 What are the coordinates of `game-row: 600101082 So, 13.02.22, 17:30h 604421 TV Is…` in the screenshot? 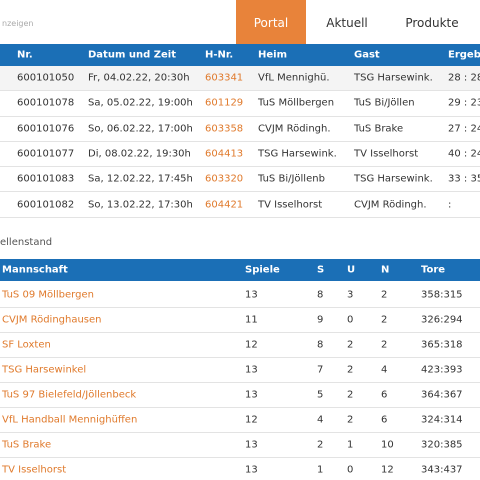 It's located at (240, 205).